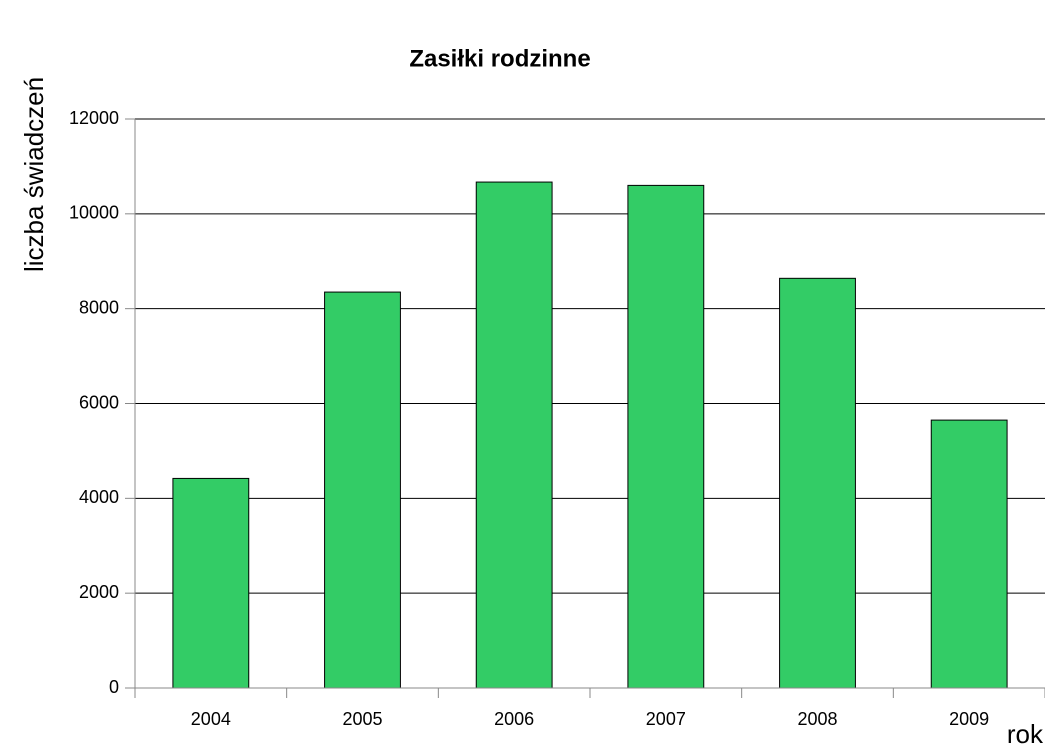  Describe the element at coordinates (99, 497) in the screenshot. I see `y-tick-label: 4000` at that location.